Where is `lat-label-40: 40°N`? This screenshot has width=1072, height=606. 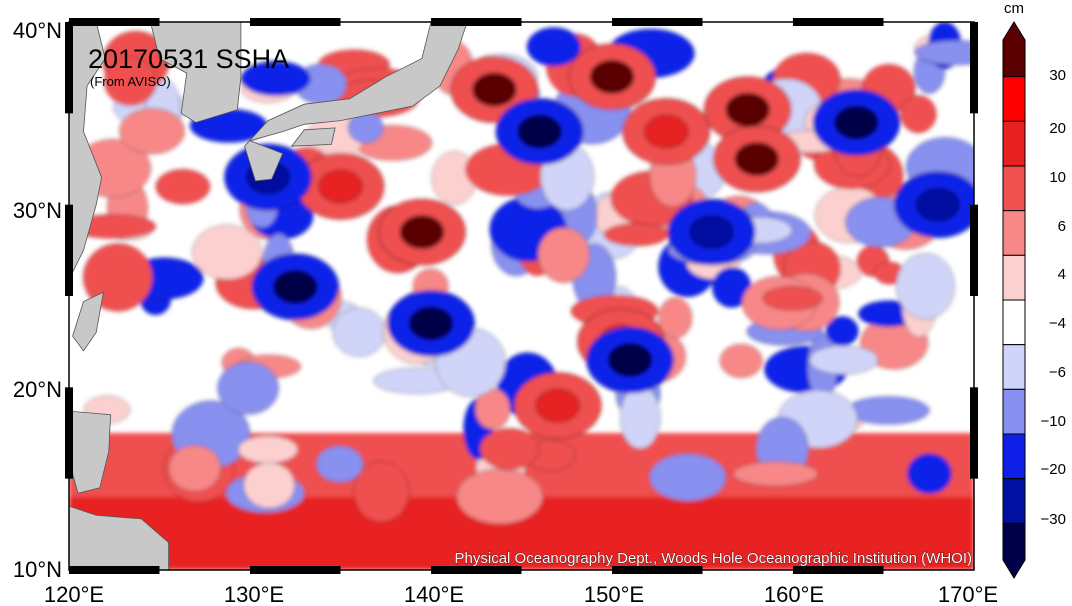
lat-label-40: 40°N is located at coordinates (37, 30).